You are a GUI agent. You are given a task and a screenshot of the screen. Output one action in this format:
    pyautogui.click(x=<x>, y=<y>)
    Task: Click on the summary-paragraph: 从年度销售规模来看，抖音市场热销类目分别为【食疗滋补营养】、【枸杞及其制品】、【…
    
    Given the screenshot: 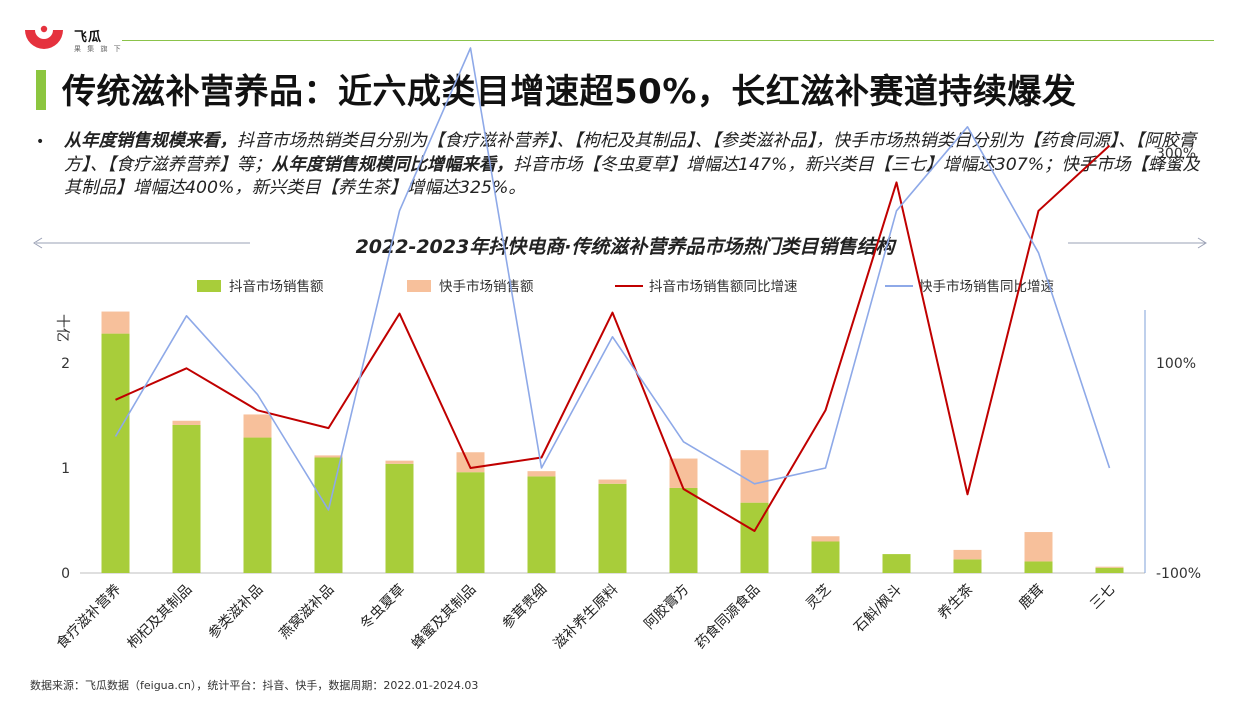 What is the action you would take?
    pyautogui.click(x=639, y=165)
    